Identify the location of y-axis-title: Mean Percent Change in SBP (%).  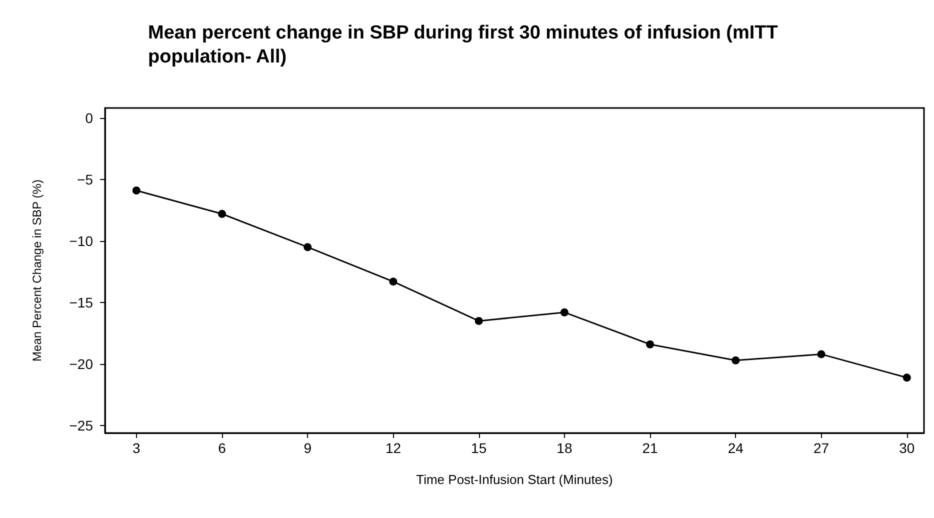
(37, 271).